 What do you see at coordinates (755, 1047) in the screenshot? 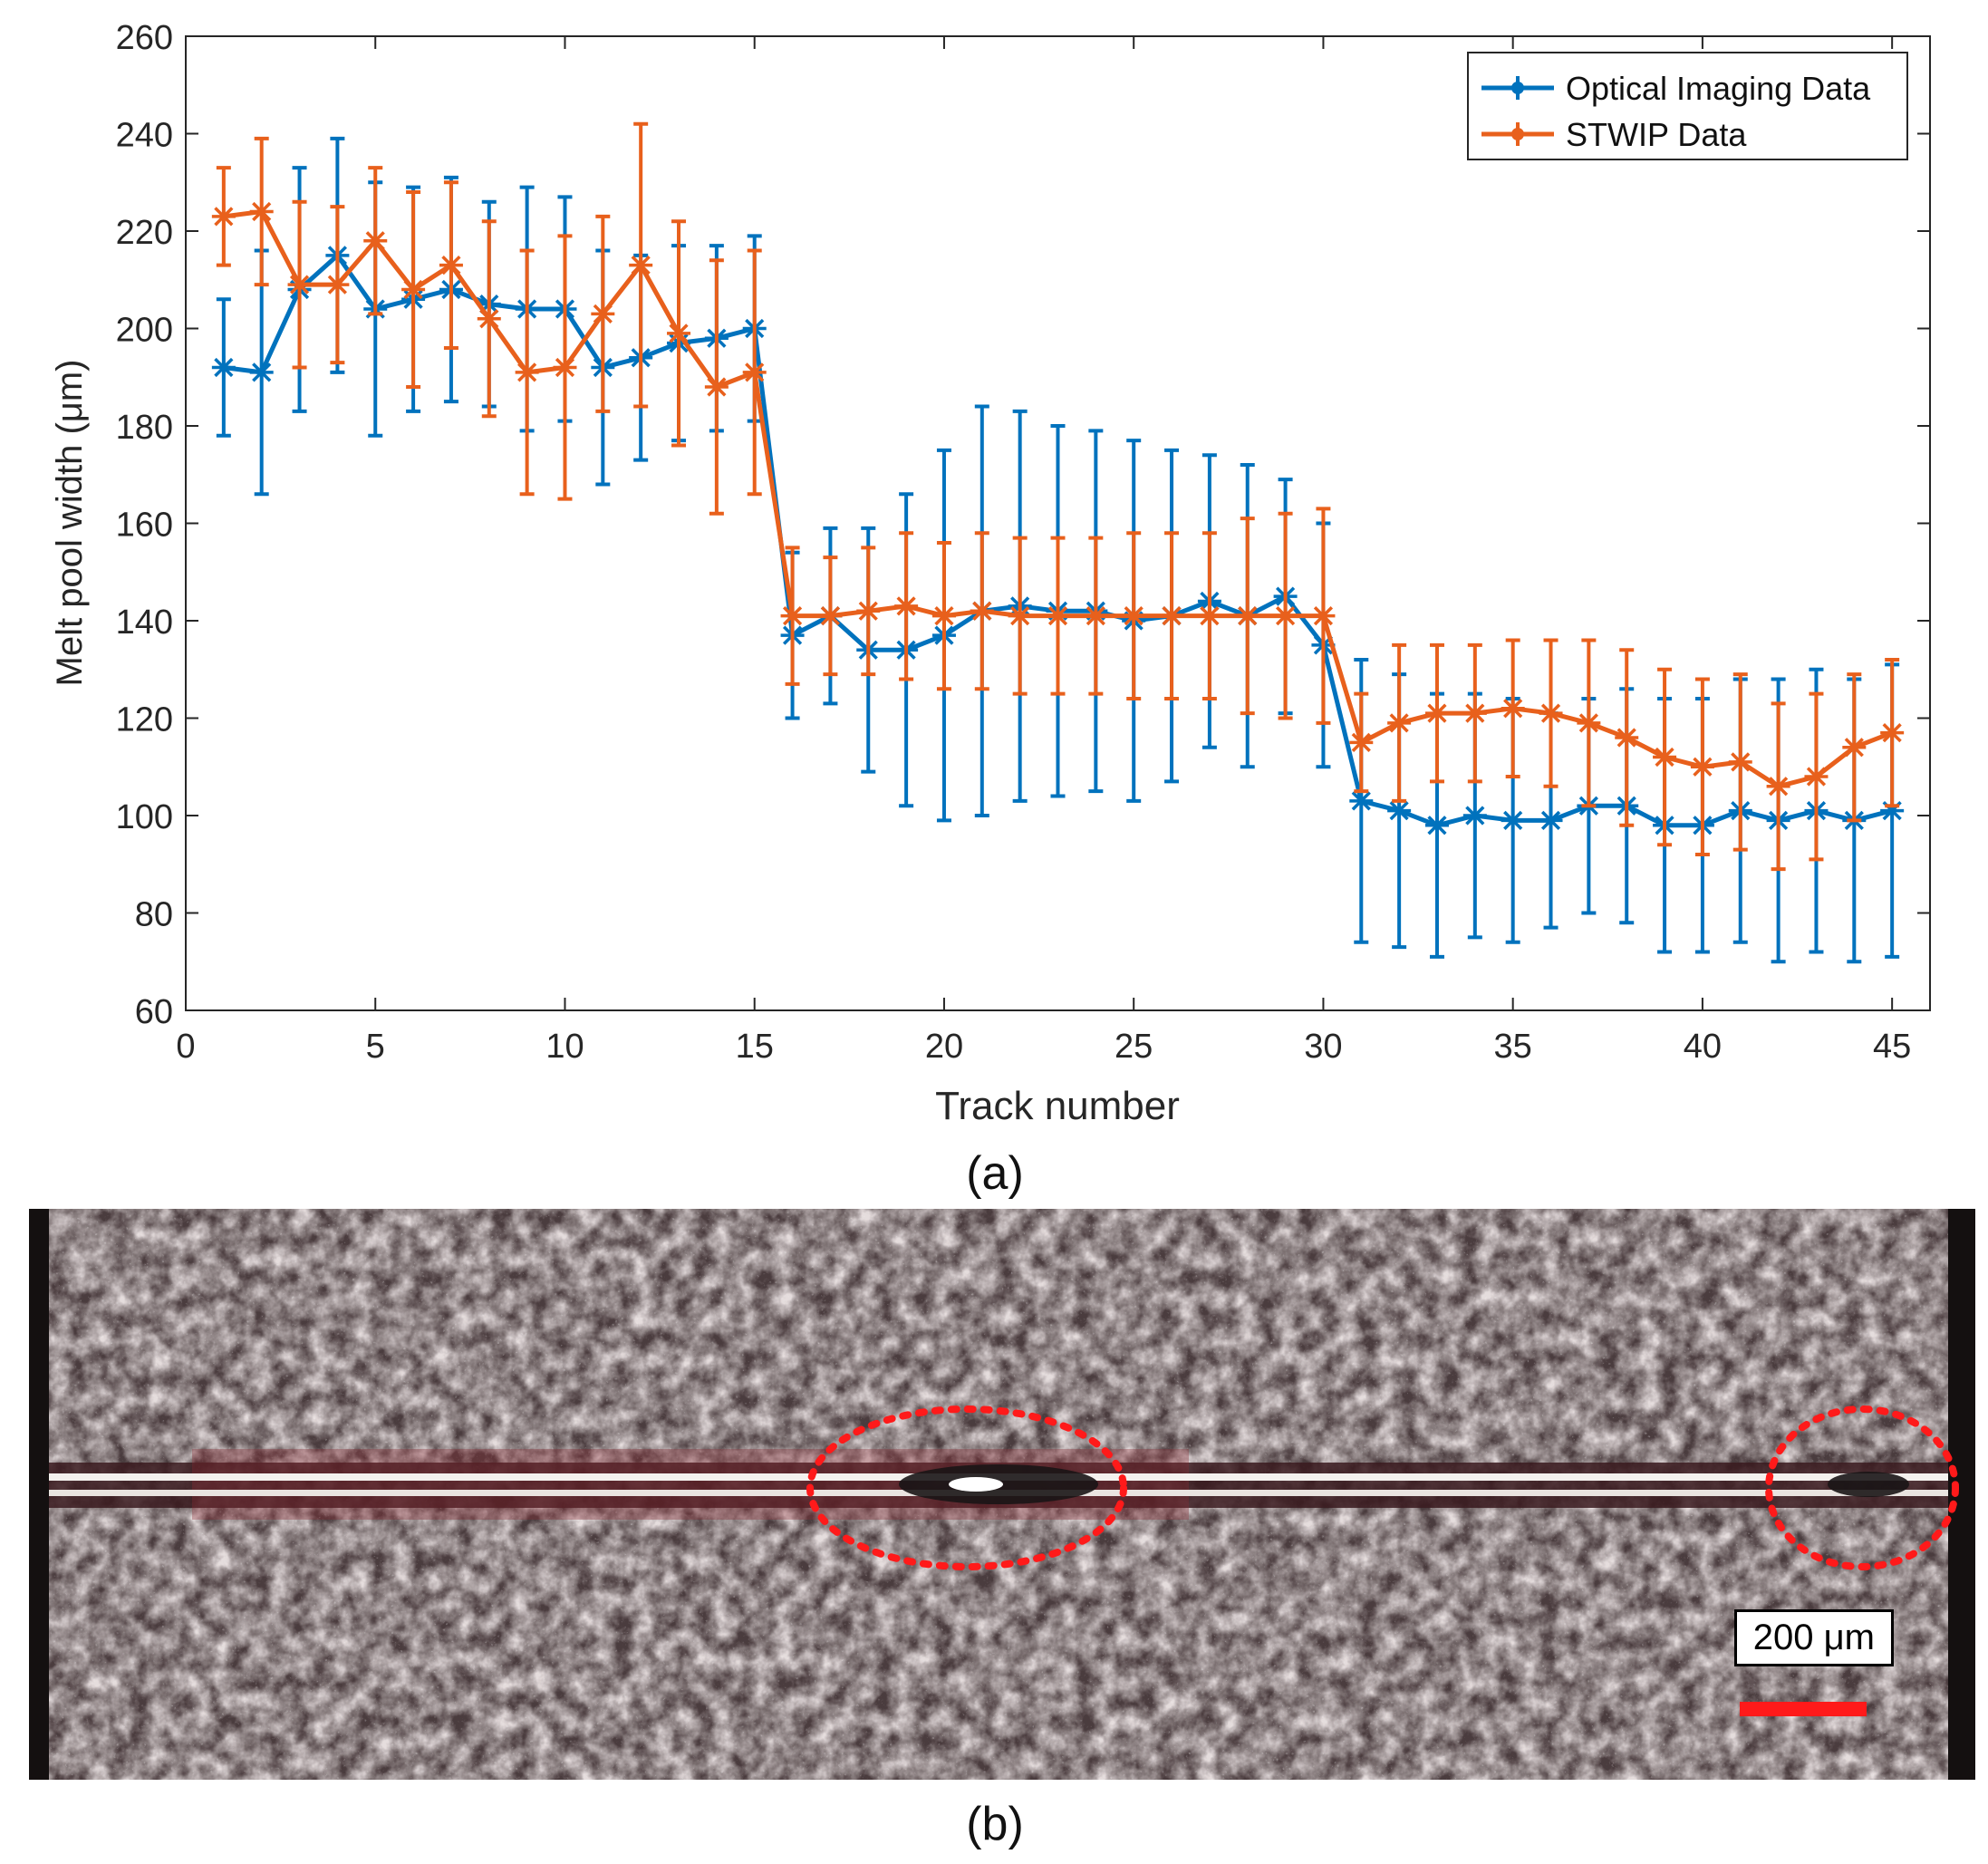
I see `x-tick-label: 15` at bounding box center [755, 1047].